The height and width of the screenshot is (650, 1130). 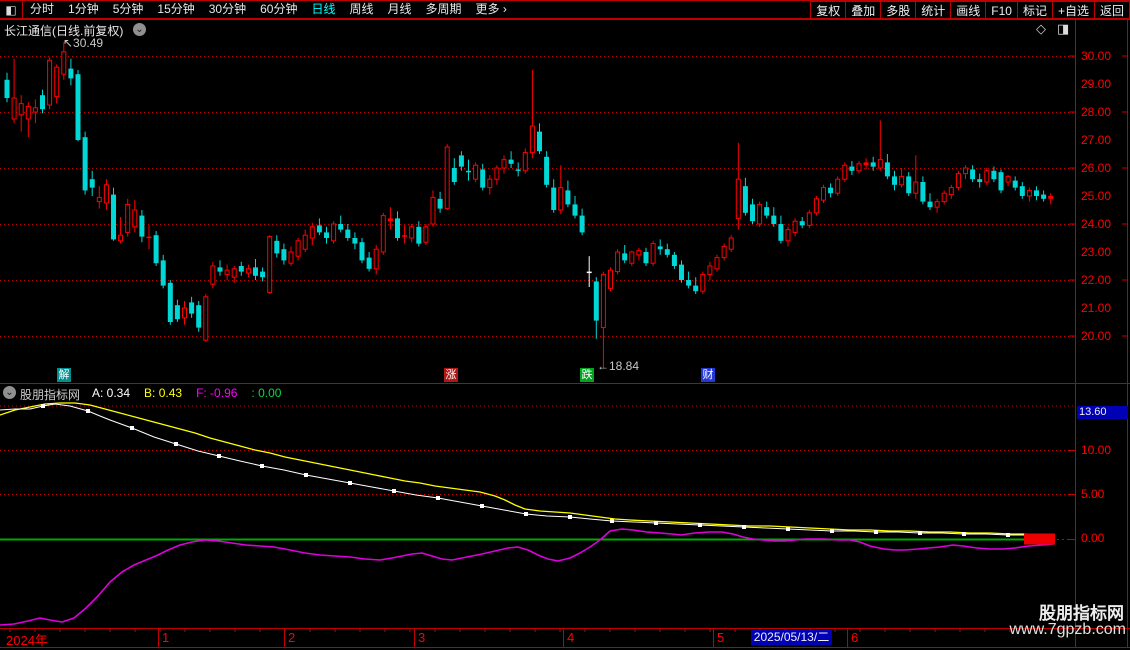 I want to click on toolbar-标记: 标记, so click(x=1034, y=10).